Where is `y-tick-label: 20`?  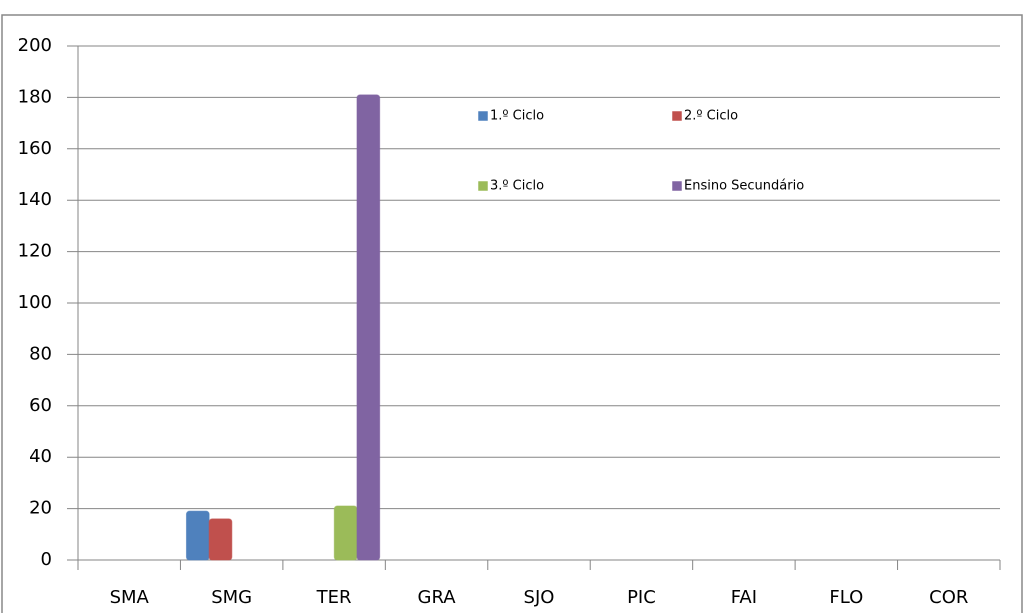
y-tick-label: 20 is located at coordinates (40, 508).